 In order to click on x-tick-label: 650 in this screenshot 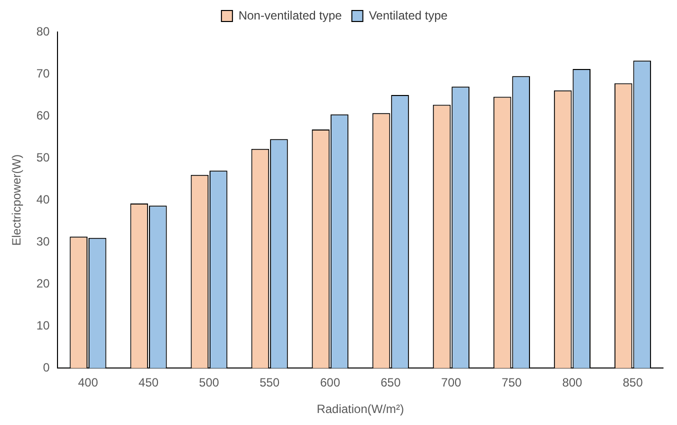, I will do `click(390, 383)`.